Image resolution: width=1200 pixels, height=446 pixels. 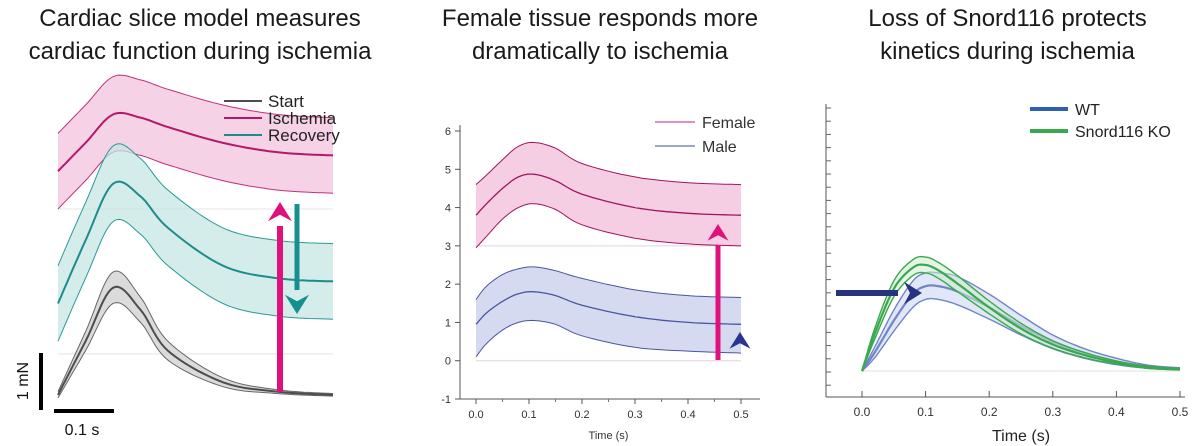 What do you see at coordinates (581, 415) in the screenshot?
I see `p2-x-tick-label: 0.2` at bounding box center [581, 415].